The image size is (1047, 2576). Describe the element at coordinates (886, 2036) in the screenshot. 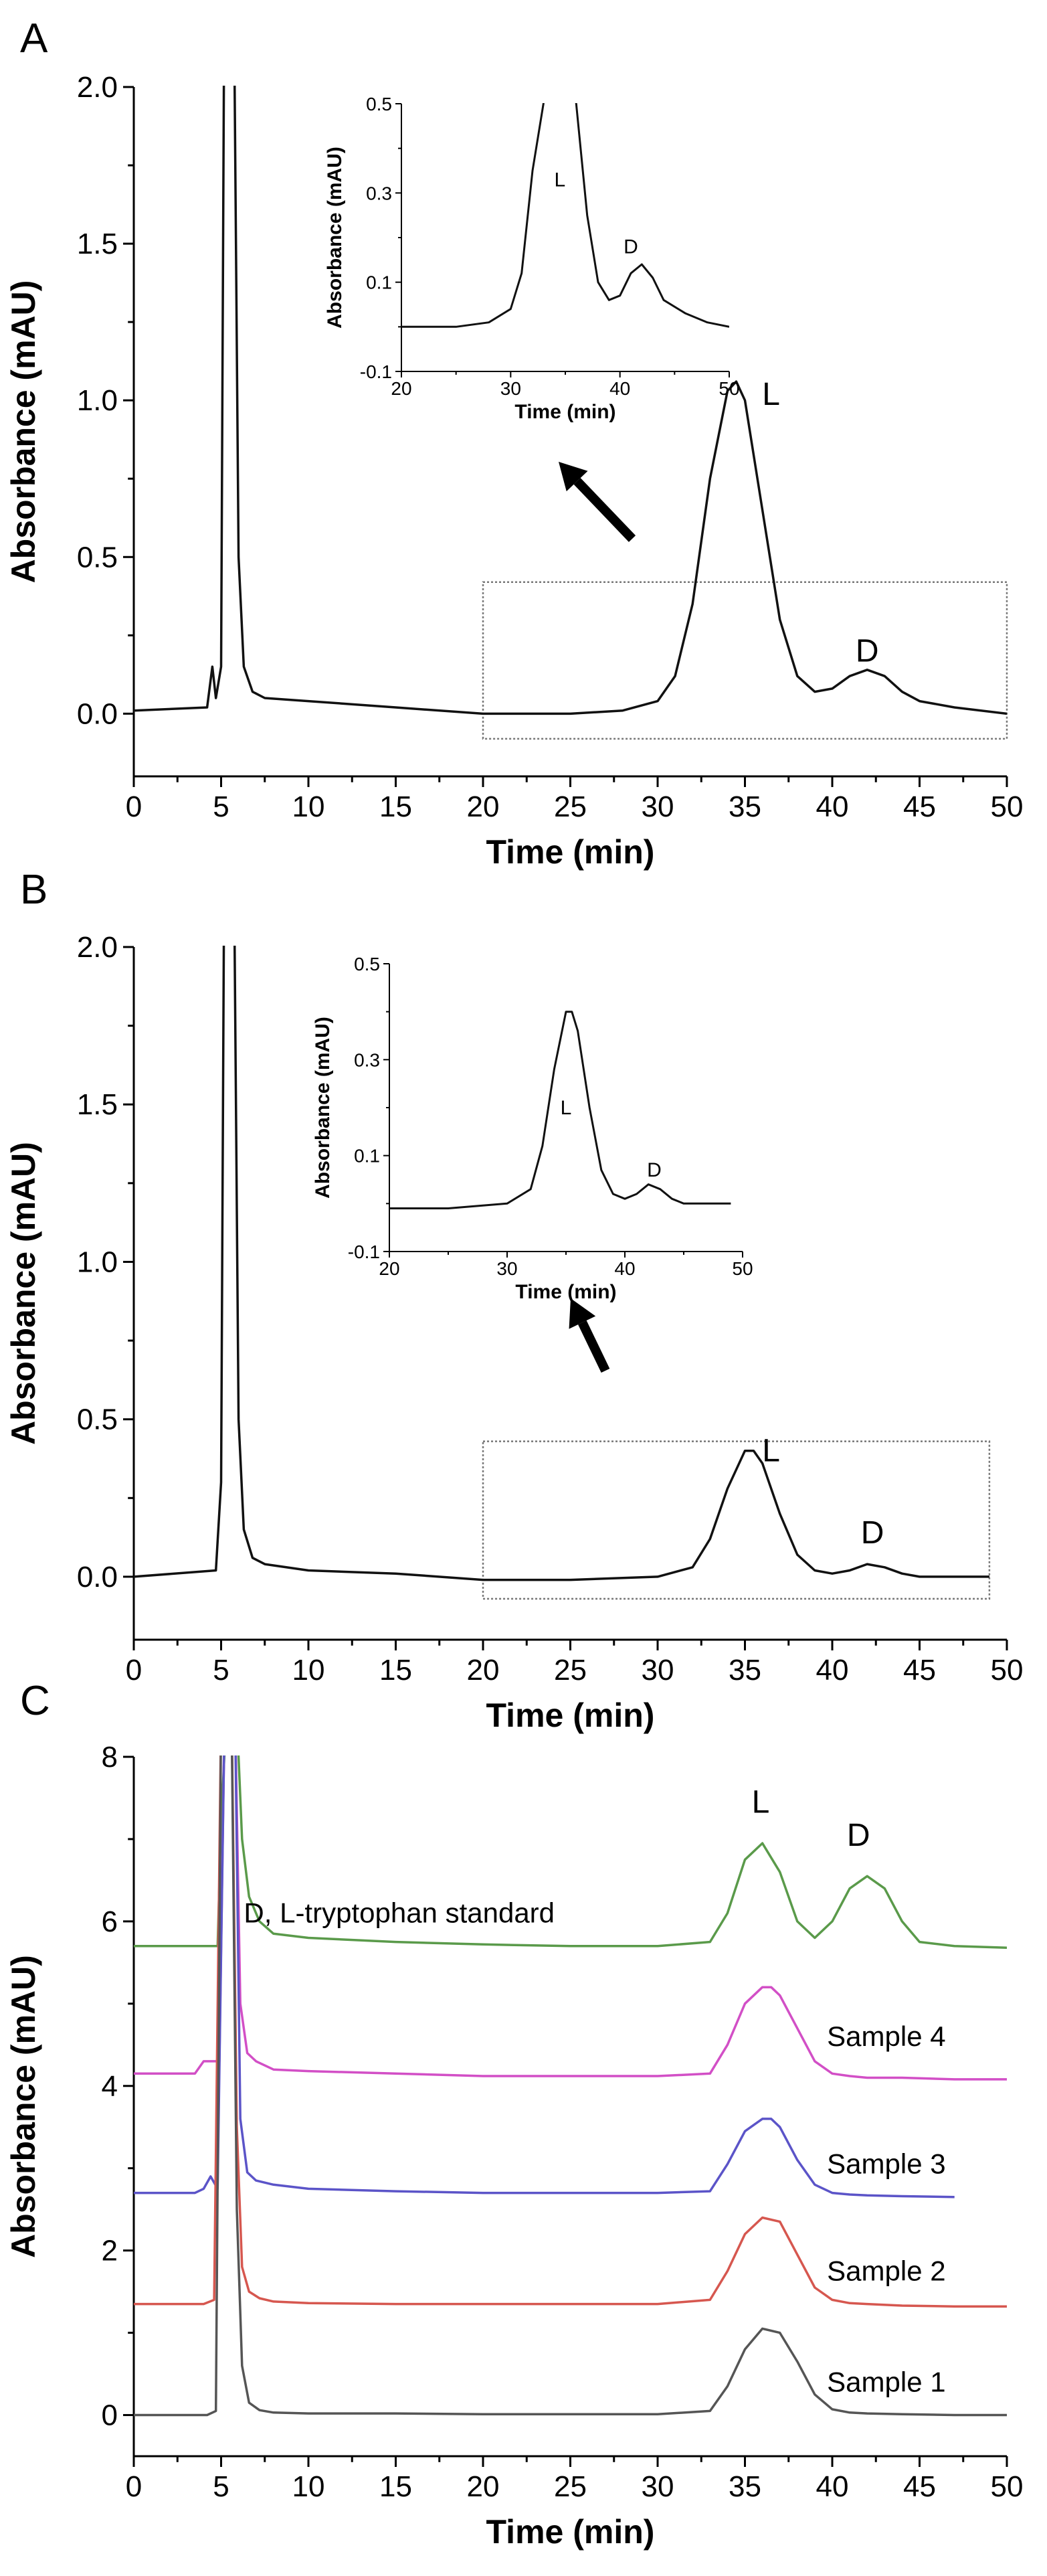

I see `series-label: Sample 4` at that location.